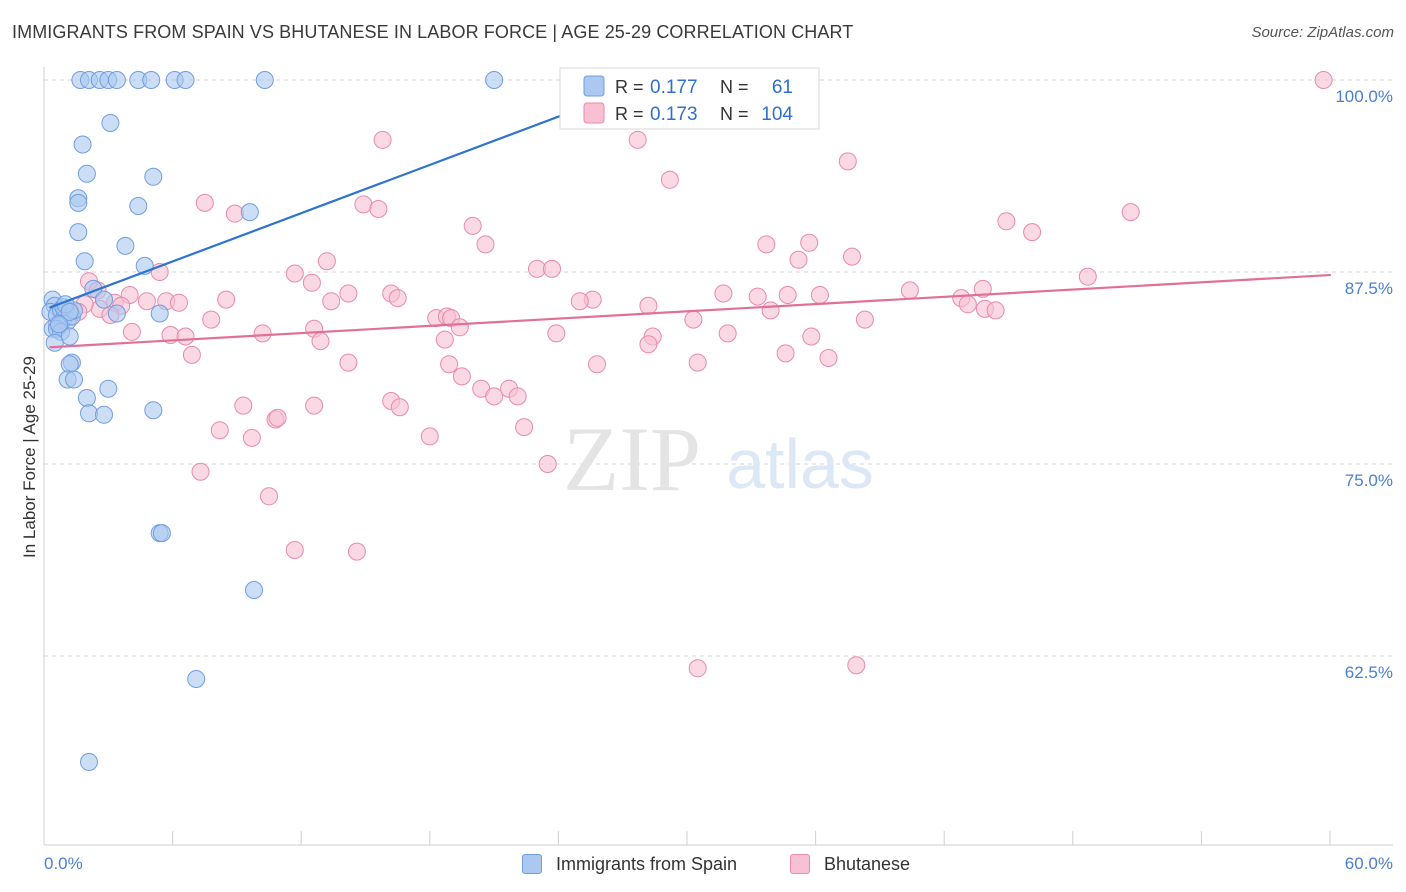 This screenshot has width=1406, height=892. What do you see at coordinates (1369, 480) in the screenshot?
I see `y-tick-label-2: 75.0%` at bounding box center [1369, 480].